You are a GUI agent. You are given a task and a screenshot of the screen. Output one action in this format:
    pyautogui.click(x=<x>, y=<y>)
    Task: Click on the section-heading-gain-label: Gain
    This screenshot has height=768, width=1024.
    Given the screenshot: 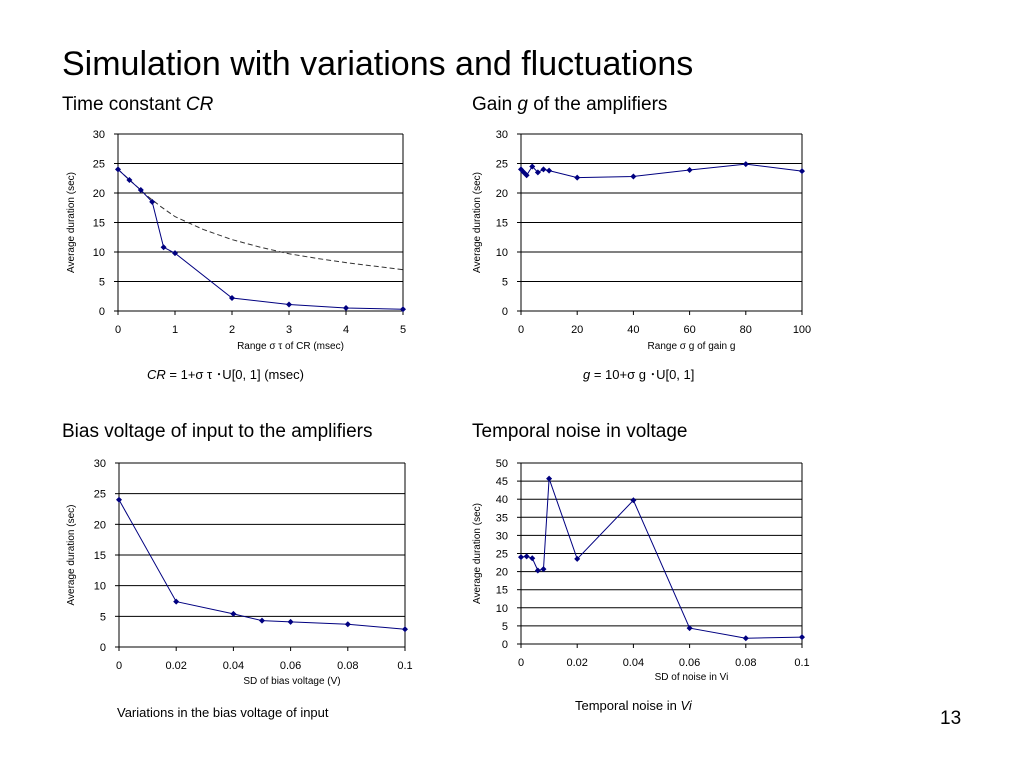 What is the action you would take?
    pyautogui.click(x=495, y=104)
    